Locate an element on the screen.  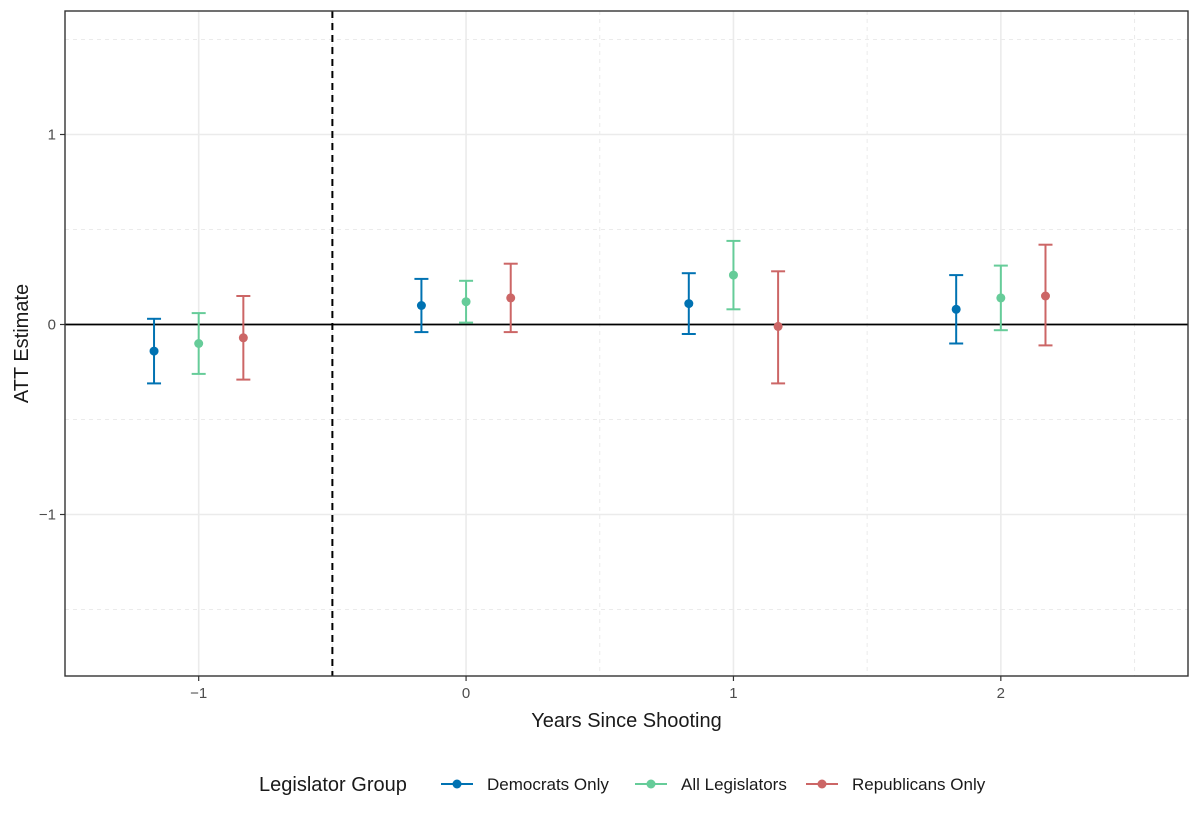
point-republicans-only-x1 is located at coordinates (778, 326).